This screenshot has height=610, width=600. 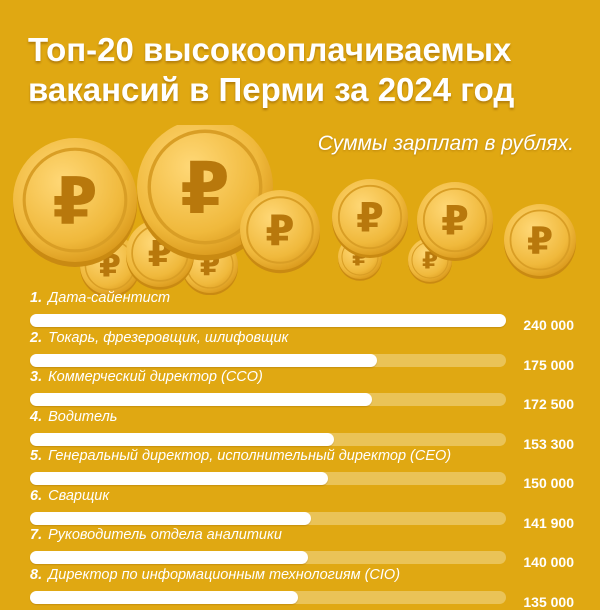 What do you see at coordinates (300, 548) in the screenshot?
I see `bar-row: 7. Руководитель отдела аналитики 140 000` at bounding box center [300, 548].